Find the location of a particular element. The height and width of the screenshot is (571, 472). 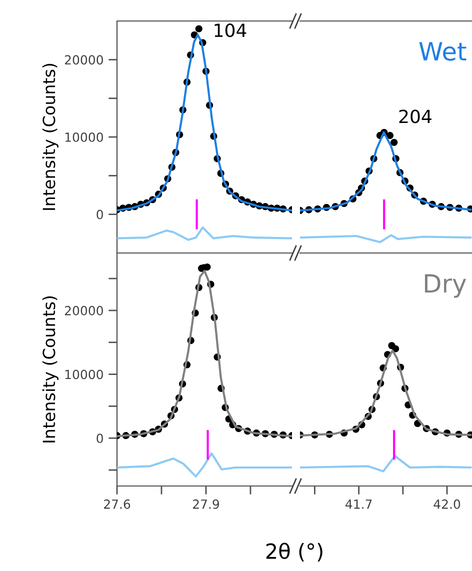

x-tick-label: 27.6 is located at coordinates (117, 504).